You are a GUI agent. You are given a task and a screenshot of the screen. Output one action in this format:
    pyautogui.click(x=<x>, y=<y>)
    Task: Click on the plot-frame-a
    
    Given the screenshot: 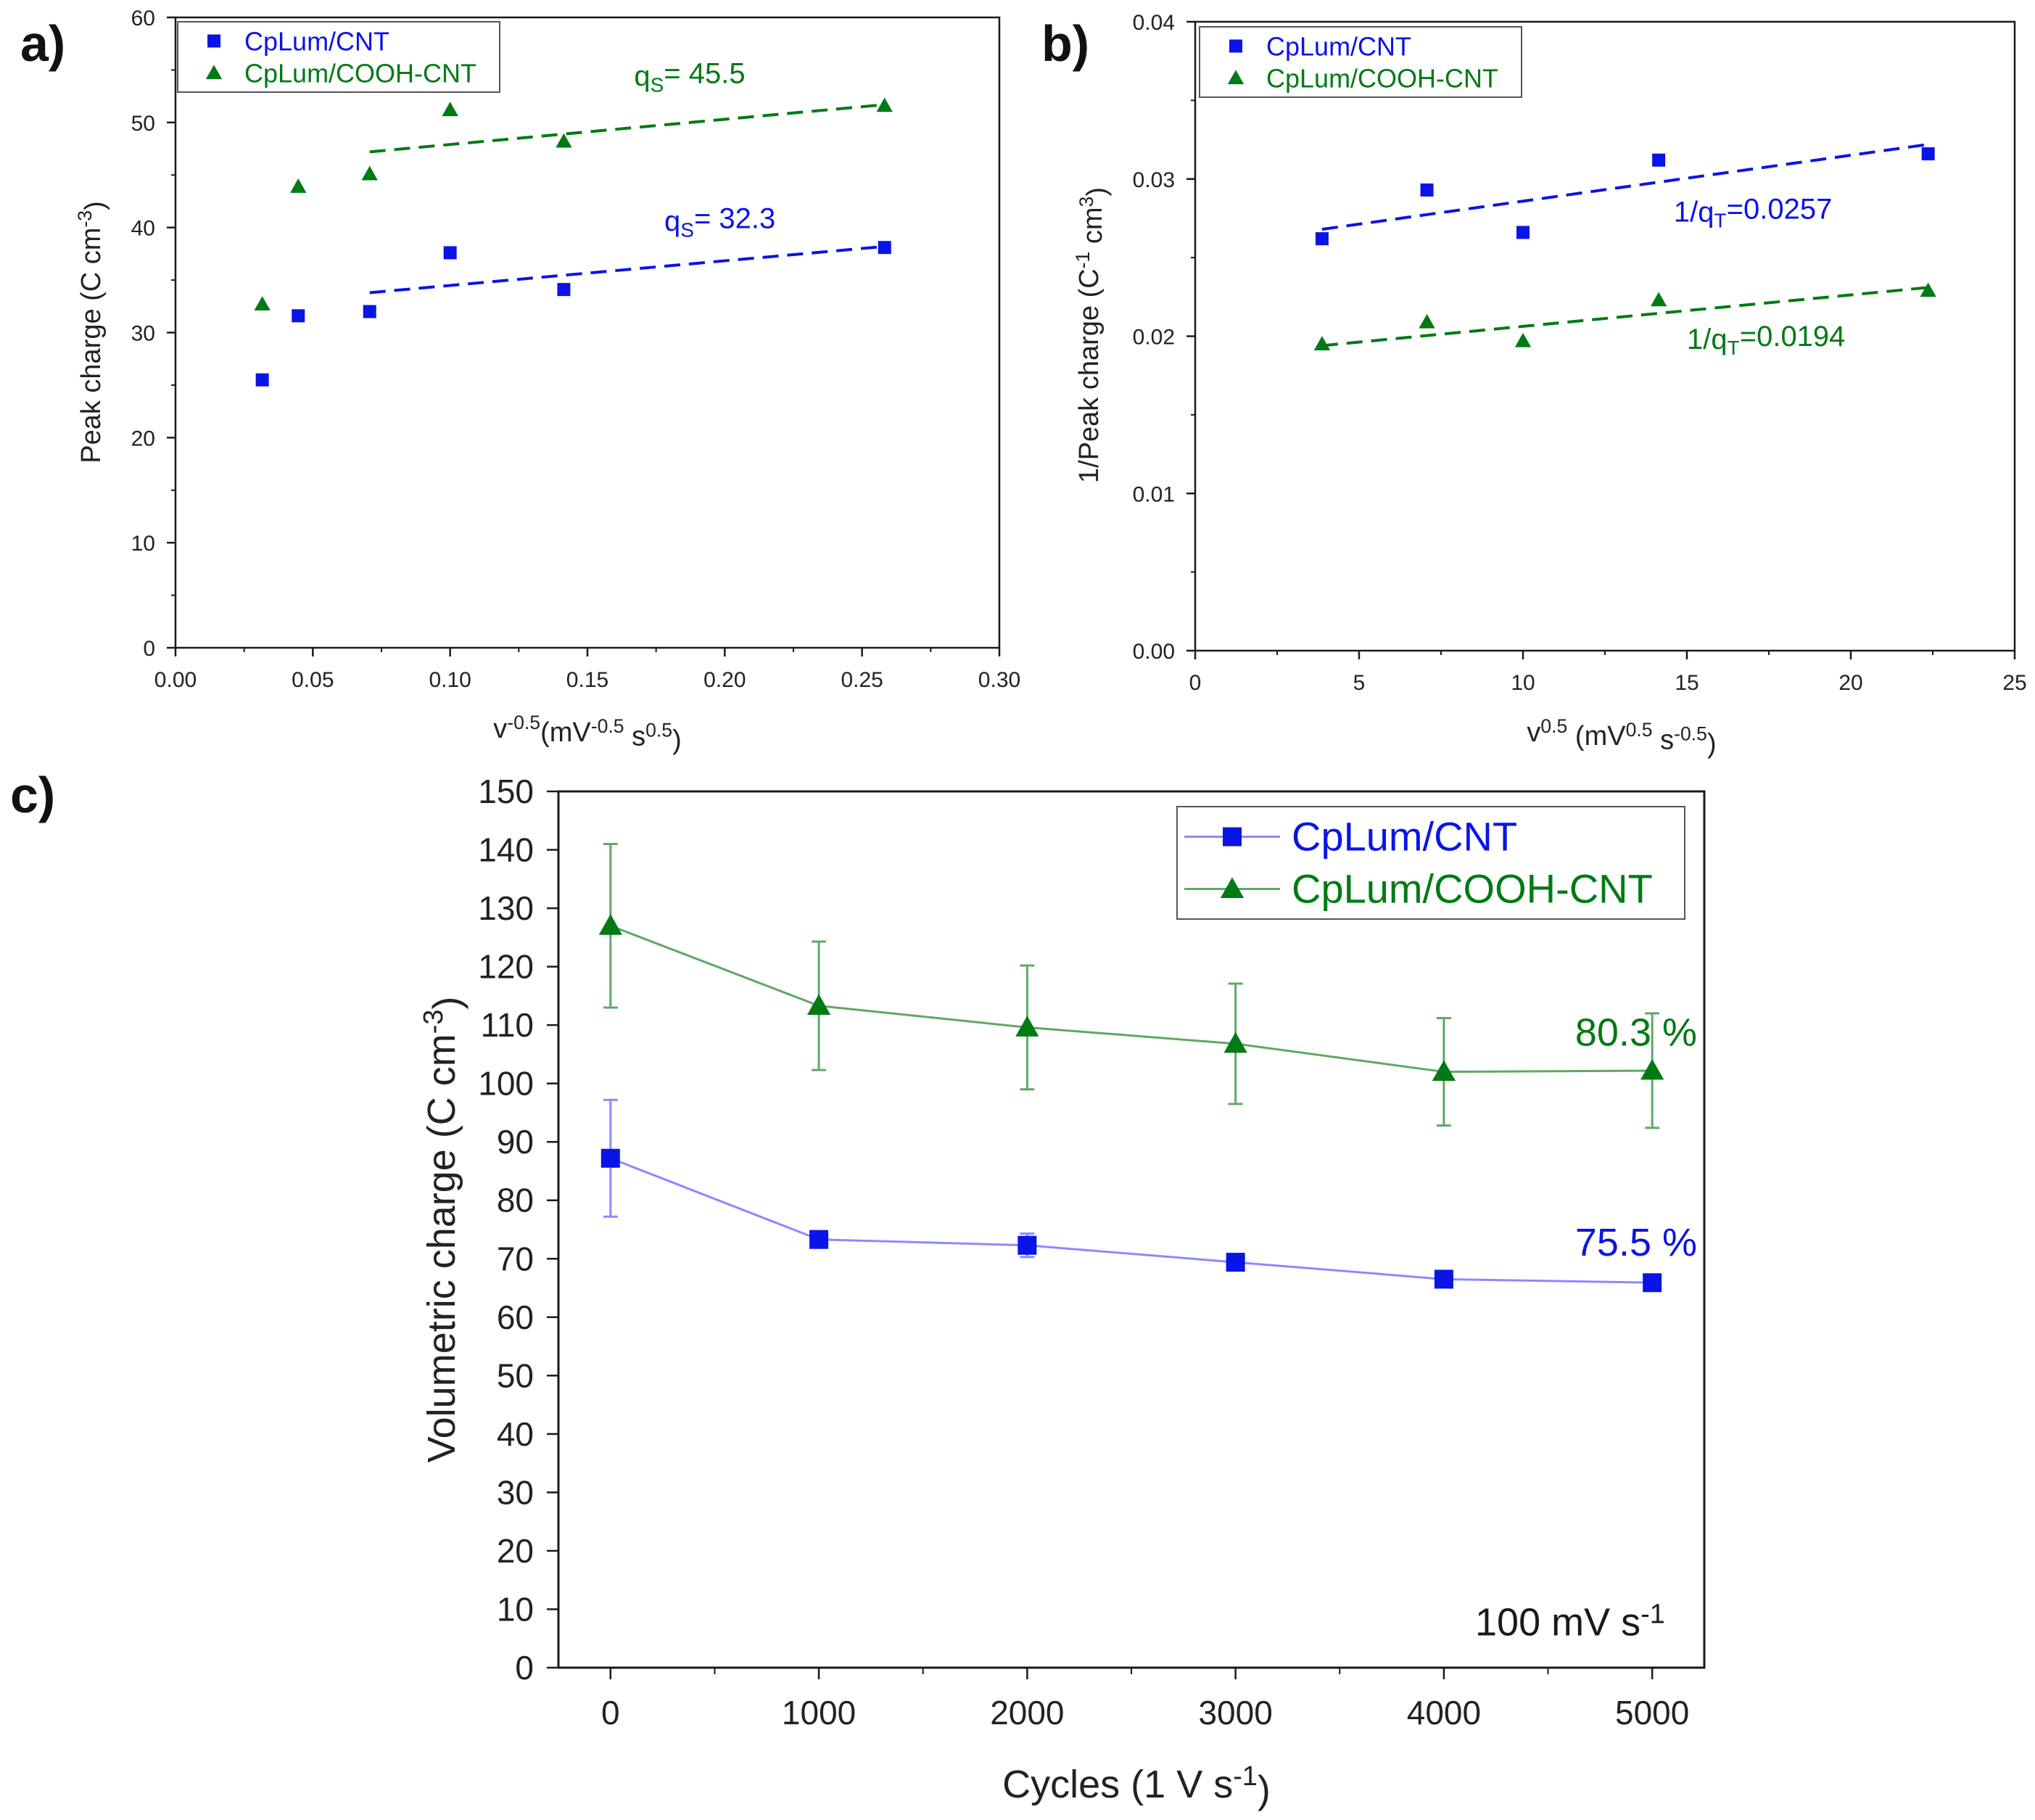 What is the action you would take?
    pyautogui.click(x=587, y=332)
    